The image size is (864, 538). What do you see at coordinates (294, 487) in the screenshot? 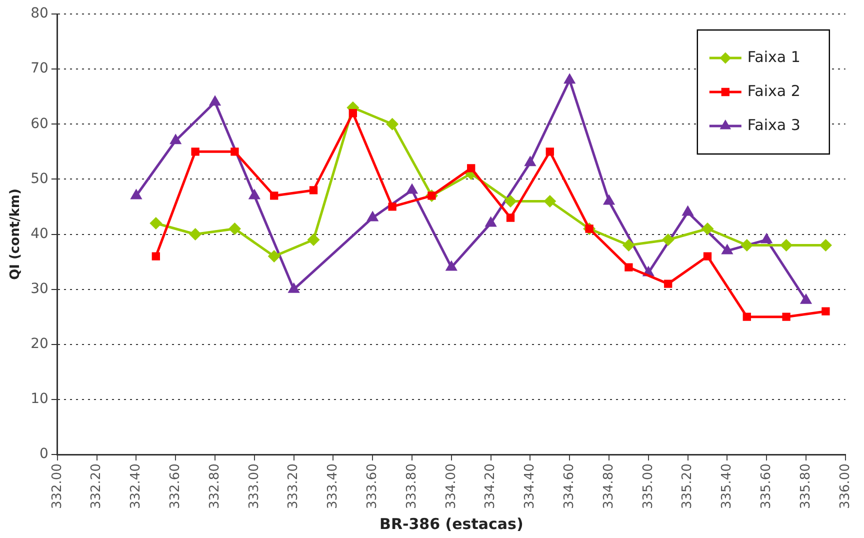
I see `x-tick-label: 333.20` at bounding box center [294, 487].